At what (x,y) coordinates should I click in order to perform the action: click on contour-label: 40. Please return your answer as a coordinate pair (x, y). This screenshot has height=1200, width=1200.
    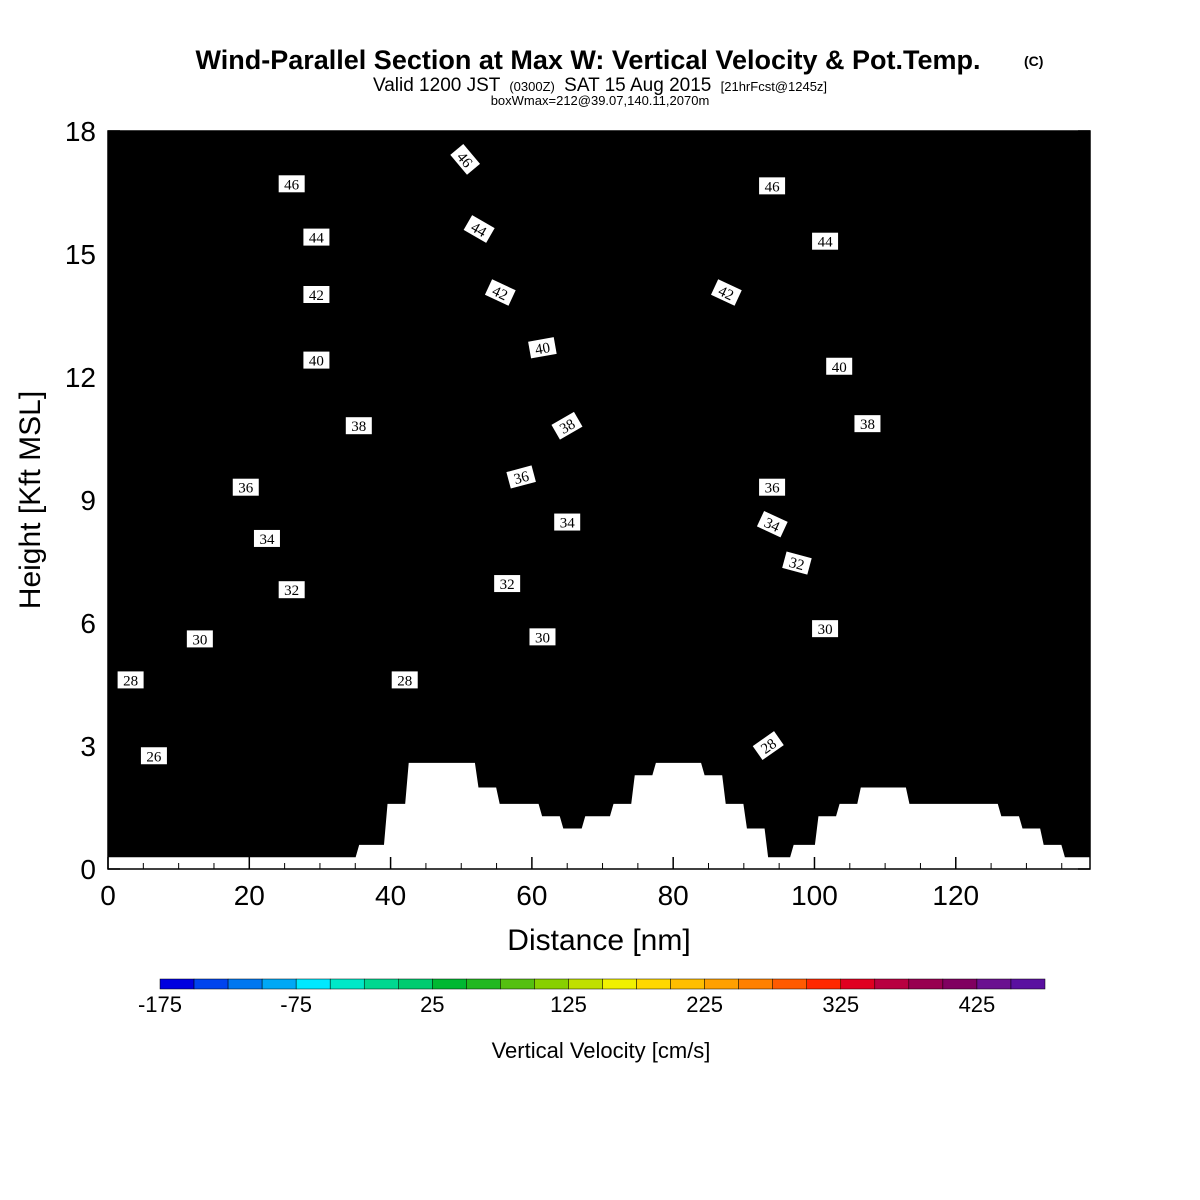
    Looking at the image, I should click on (542, 347).